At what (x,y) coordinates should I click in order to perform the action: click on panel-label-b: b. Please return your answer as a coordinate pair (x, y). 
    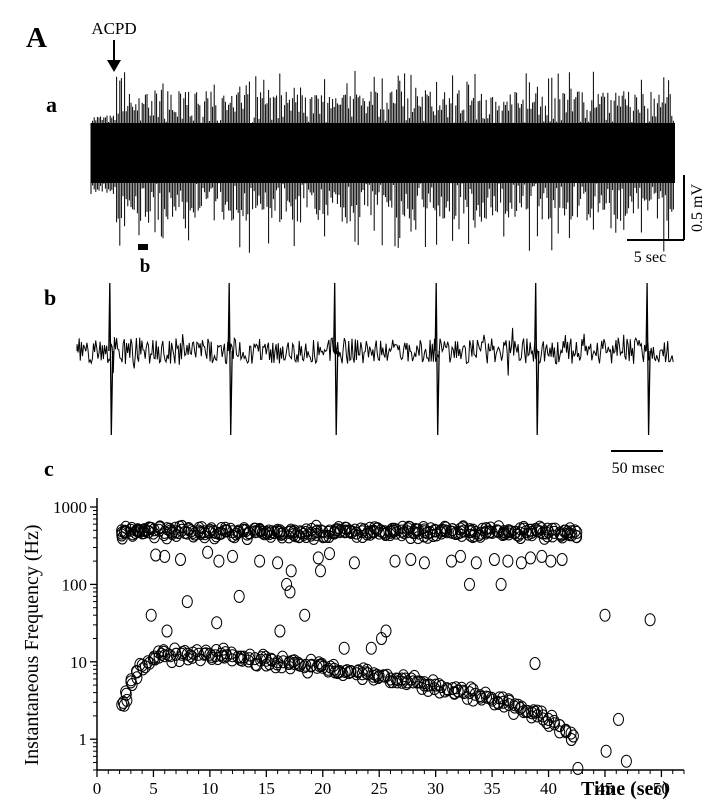
    Looking at the image, I should click on (50, 297).